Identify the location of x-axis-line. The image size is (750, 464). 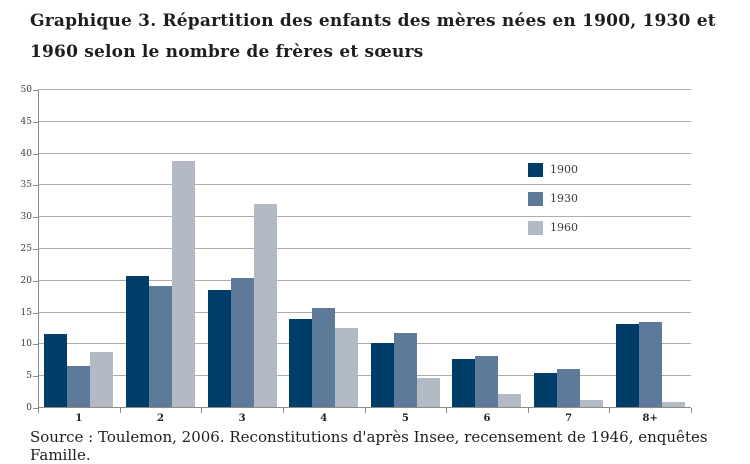
(364, 407).